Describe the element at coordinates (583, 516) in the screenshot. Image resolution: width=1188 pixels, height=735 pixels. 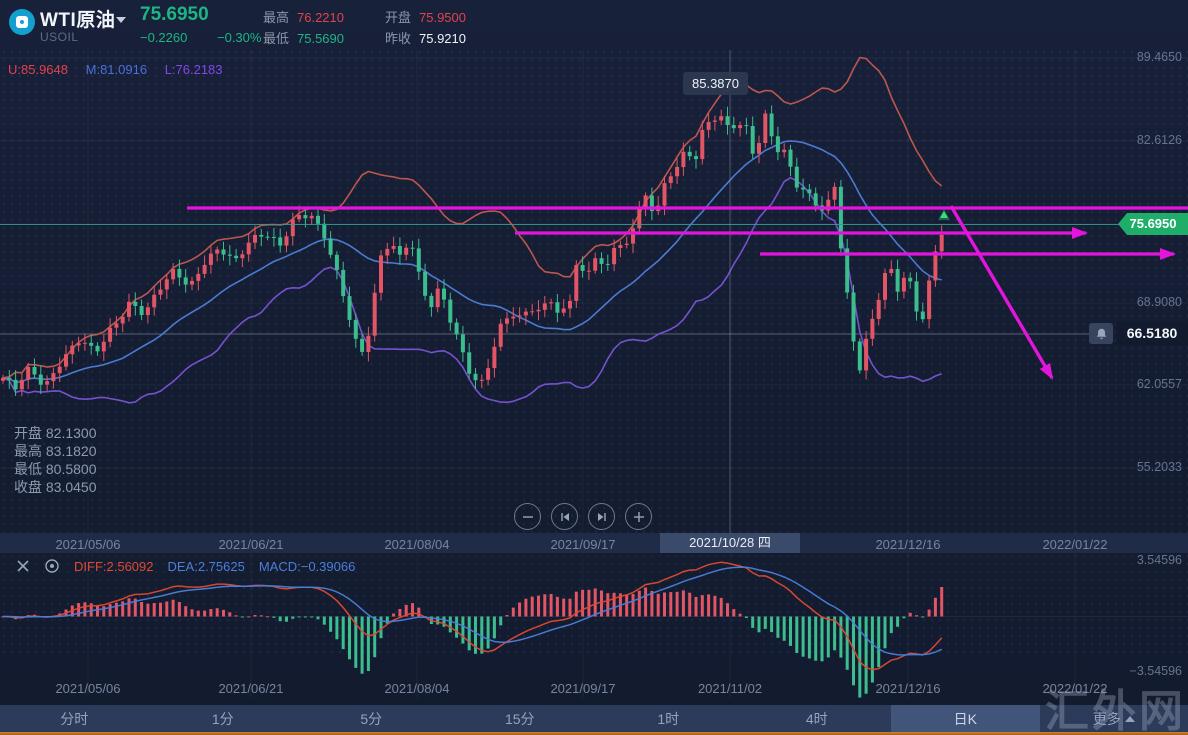
I see `chart-nav-controls` at that location.